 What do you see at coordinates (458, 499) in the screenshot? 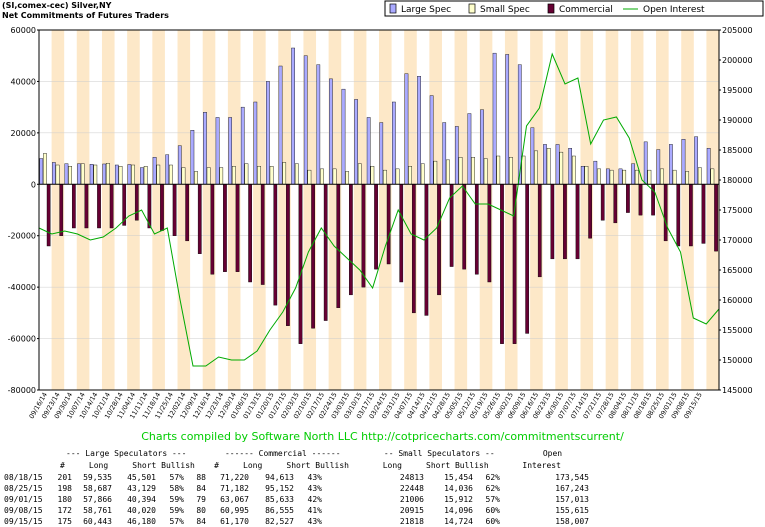
I see `table-cell: 15,912` at bounding box center [458, 499].